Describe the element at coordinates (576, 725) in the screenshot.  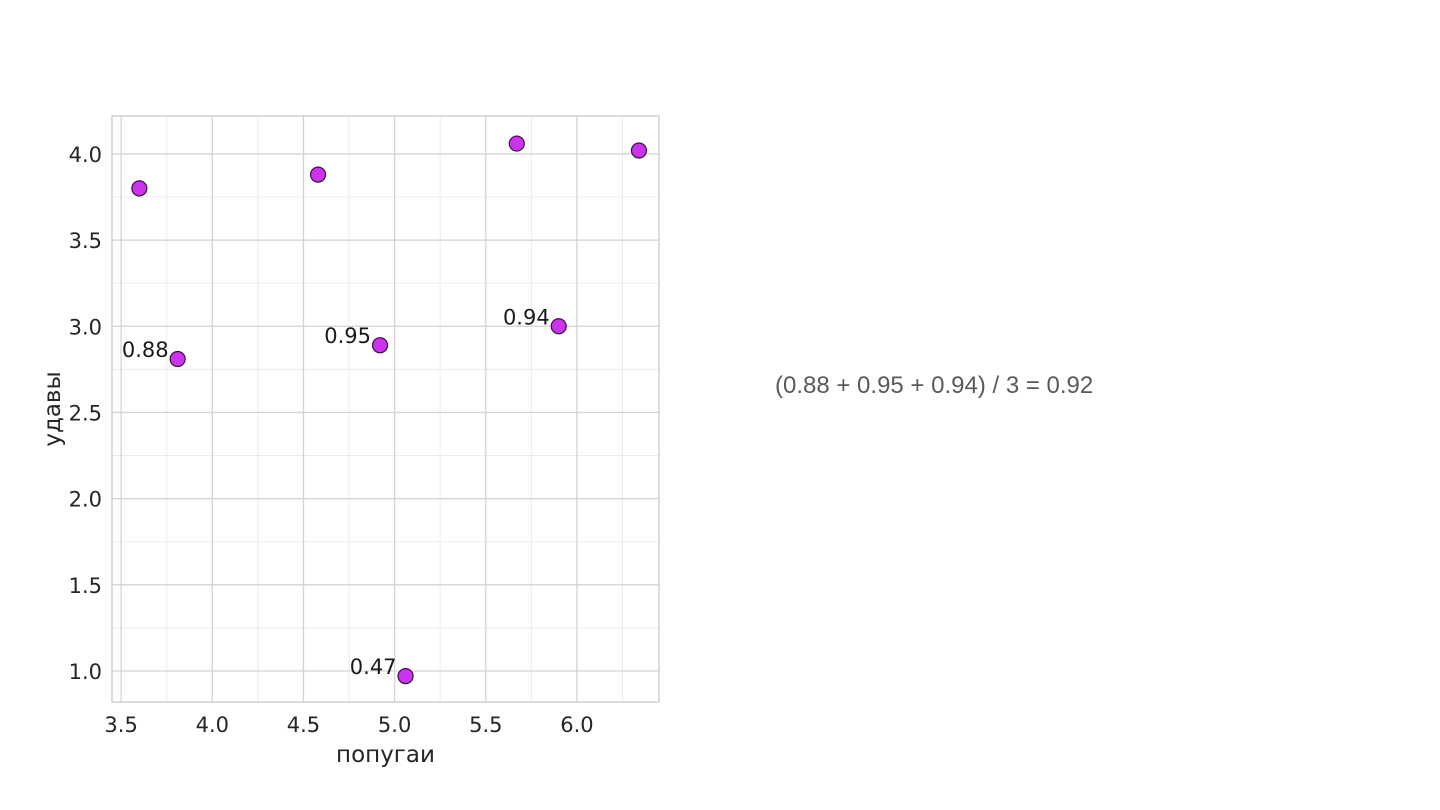
I see `x-tick-label: 6.0` at that location.